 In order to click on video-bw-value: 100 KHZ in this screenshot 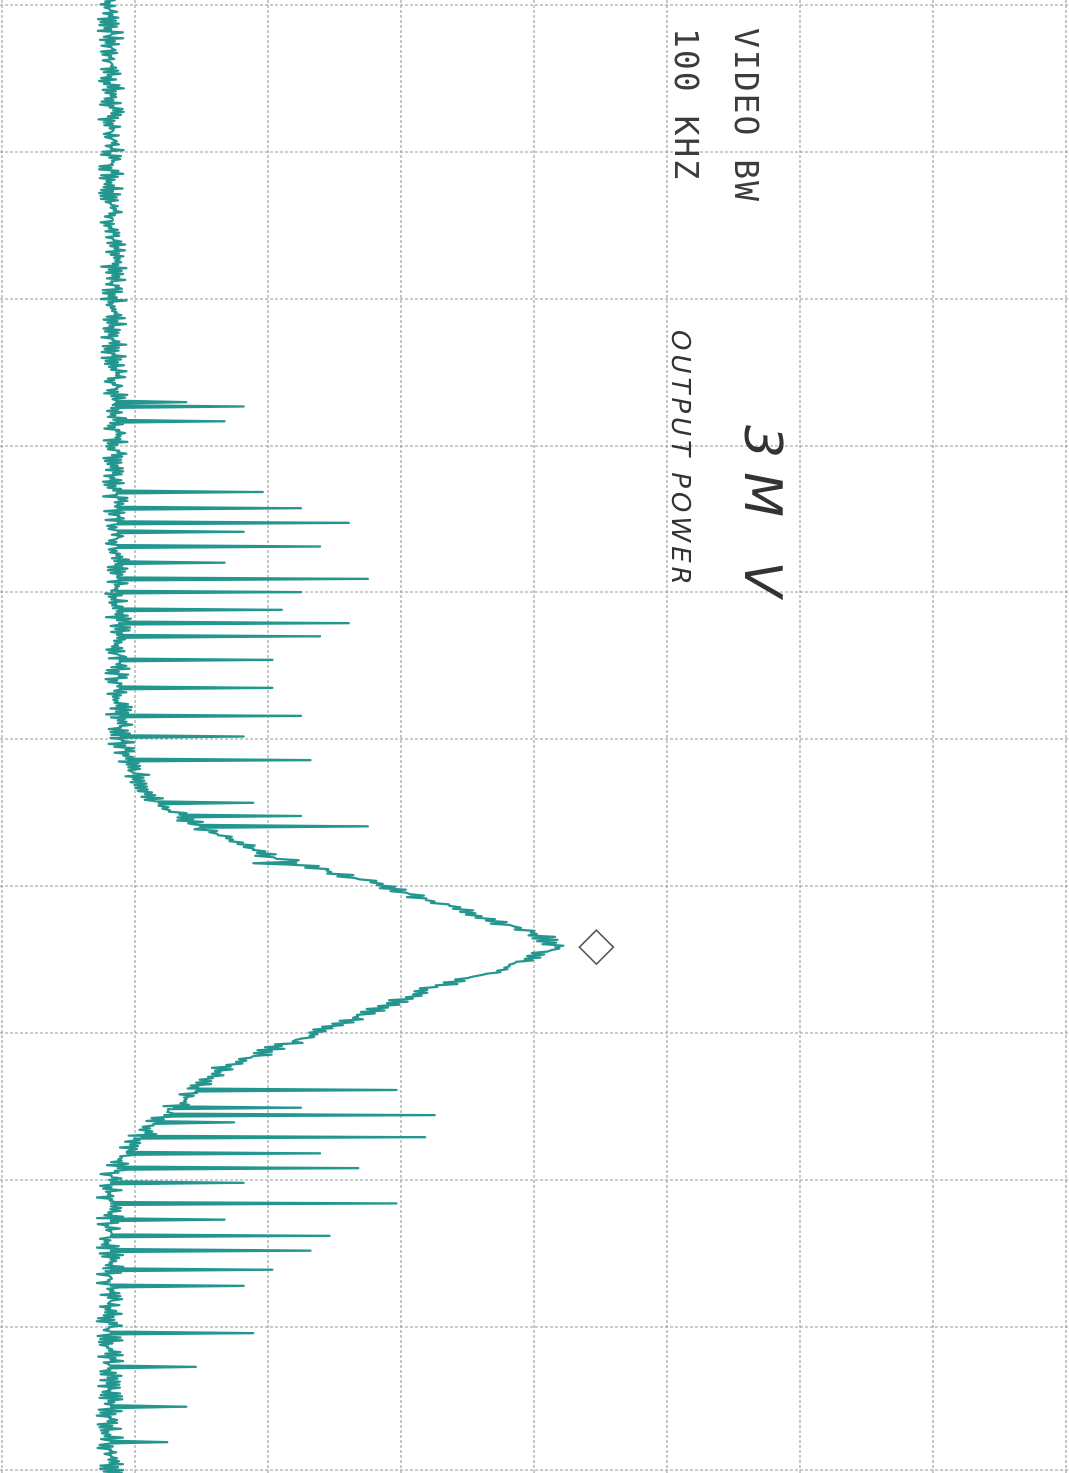, I will do `click(686, 104)`.